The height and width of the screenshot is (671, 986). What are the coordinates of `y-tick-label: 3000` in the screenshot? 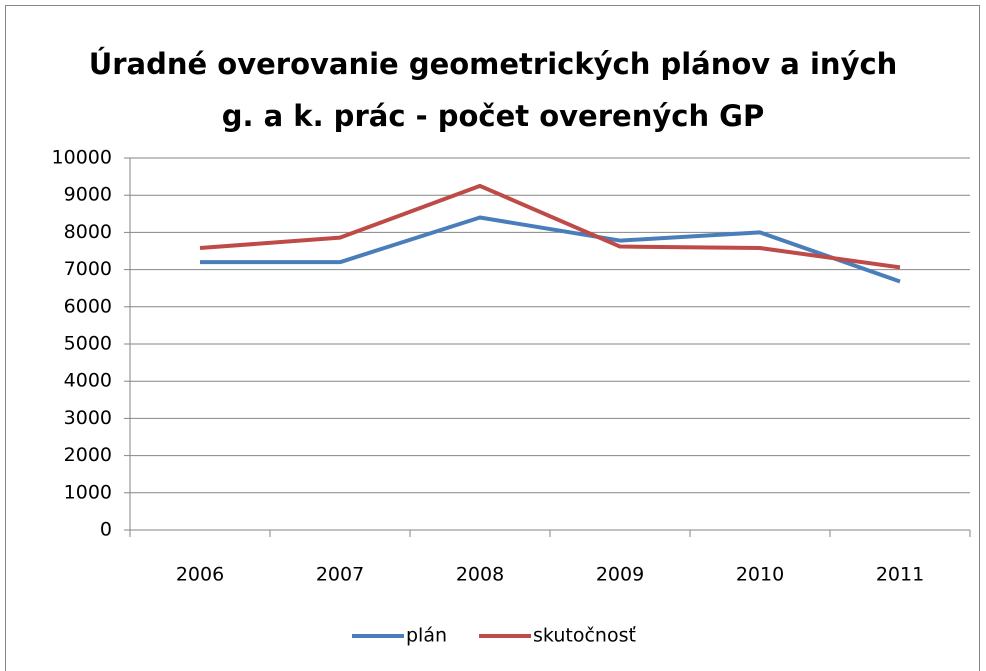 It's located at (88, 418).